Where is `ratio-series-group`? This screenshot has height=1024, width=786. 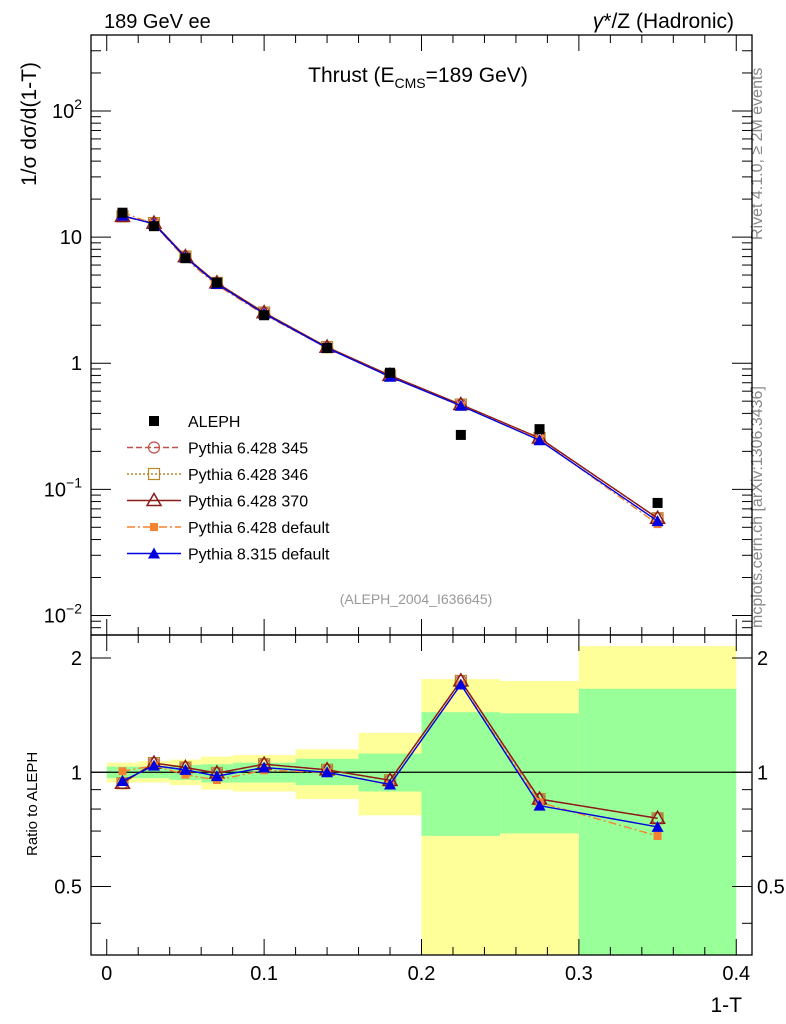 ratio-series-group is located at coordinates (390, 756).